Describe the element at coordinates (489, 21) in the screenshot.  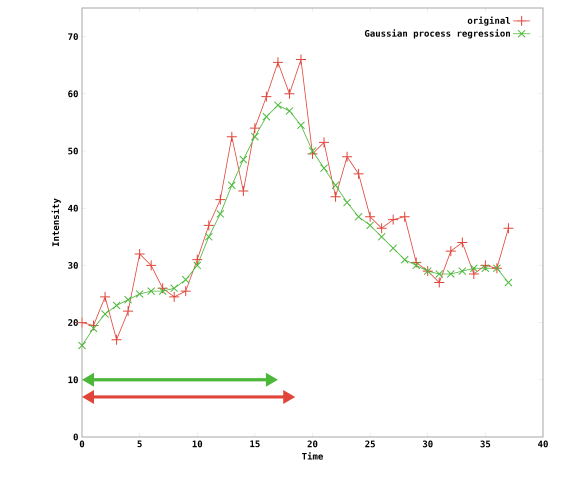
I see `legend-label: original` at that location.